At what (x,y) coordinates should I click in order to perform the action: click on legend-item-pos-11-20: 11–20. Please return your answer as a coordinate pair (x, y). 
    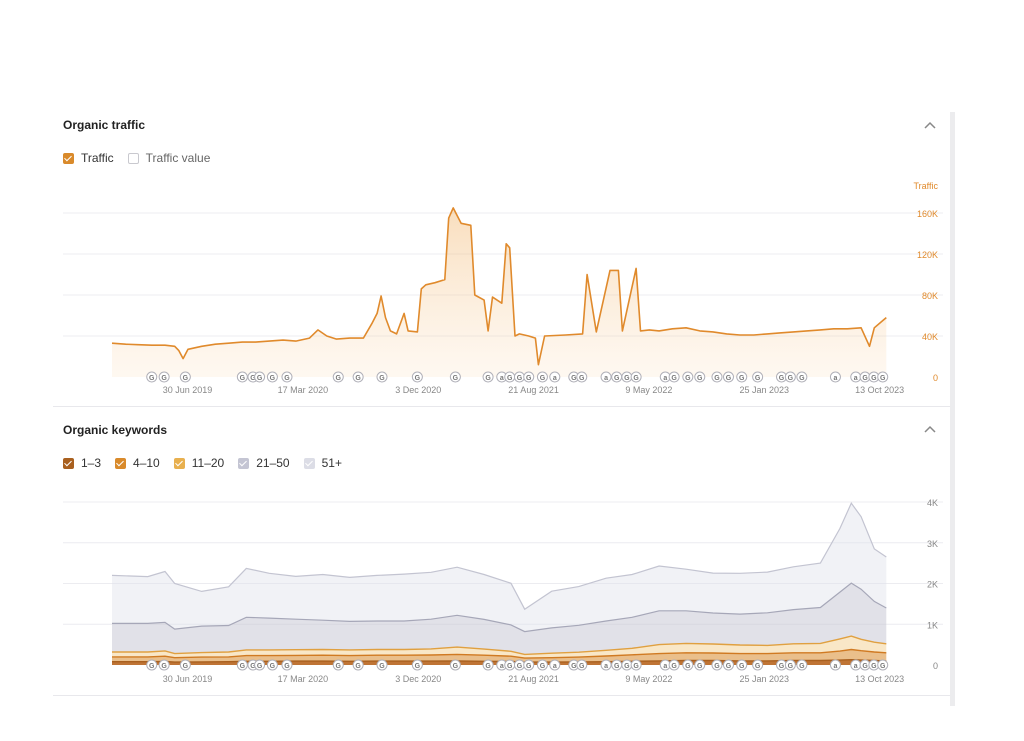
    Looking at the image, I should click on (199, 463).